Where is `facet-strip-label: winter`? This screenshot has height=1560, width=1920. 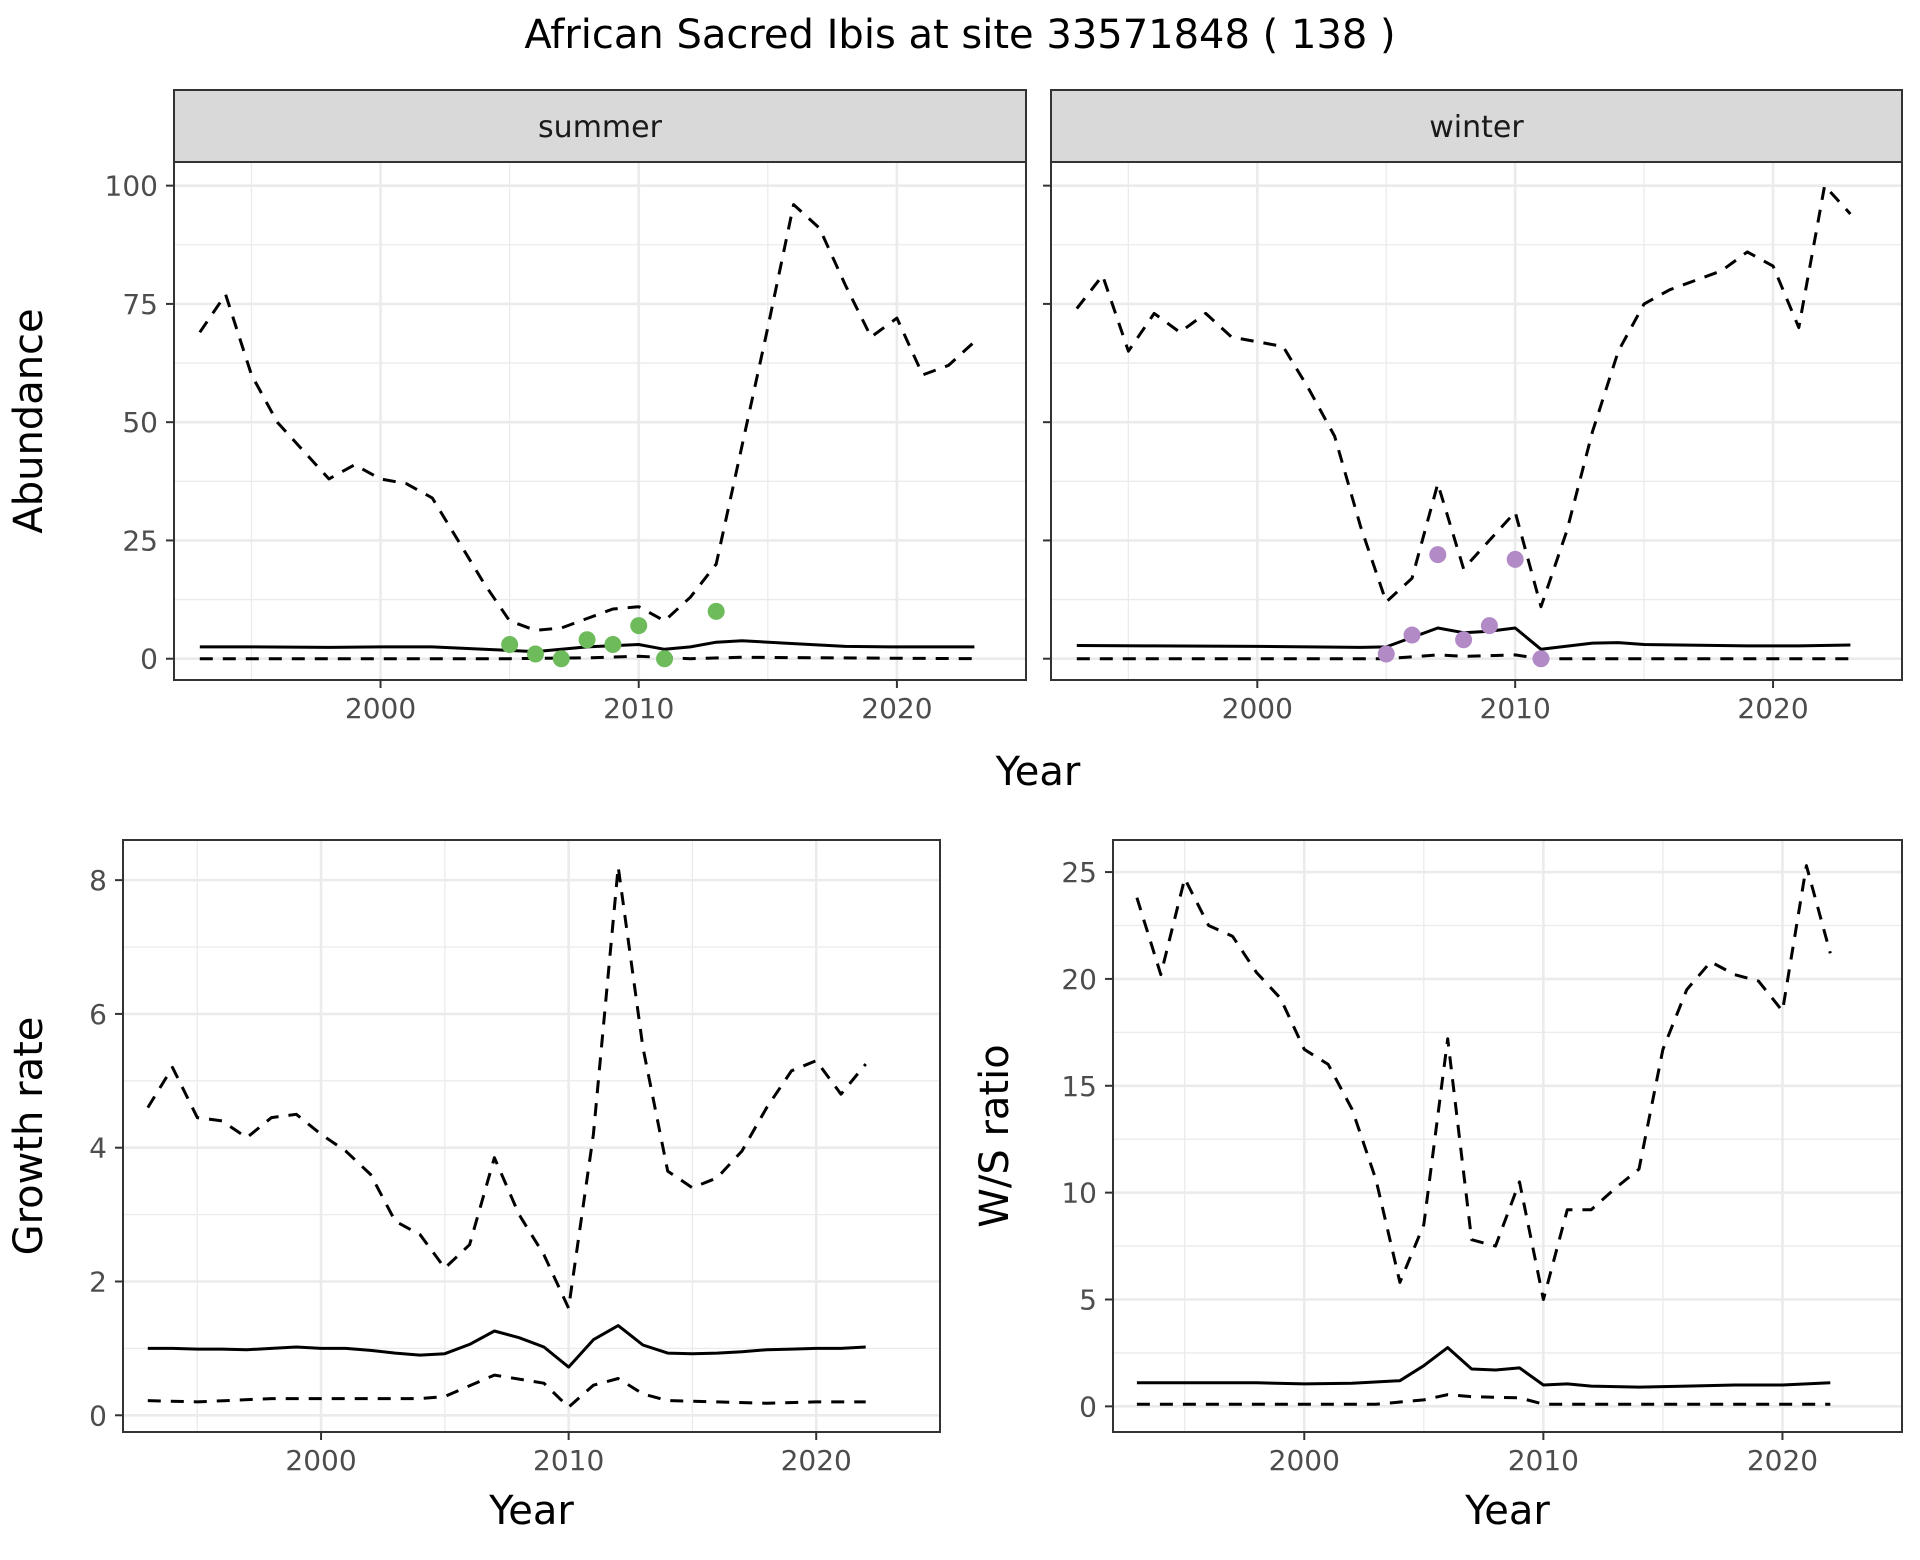 facet-strip-label: winter is located at coordinates (1476, 127).